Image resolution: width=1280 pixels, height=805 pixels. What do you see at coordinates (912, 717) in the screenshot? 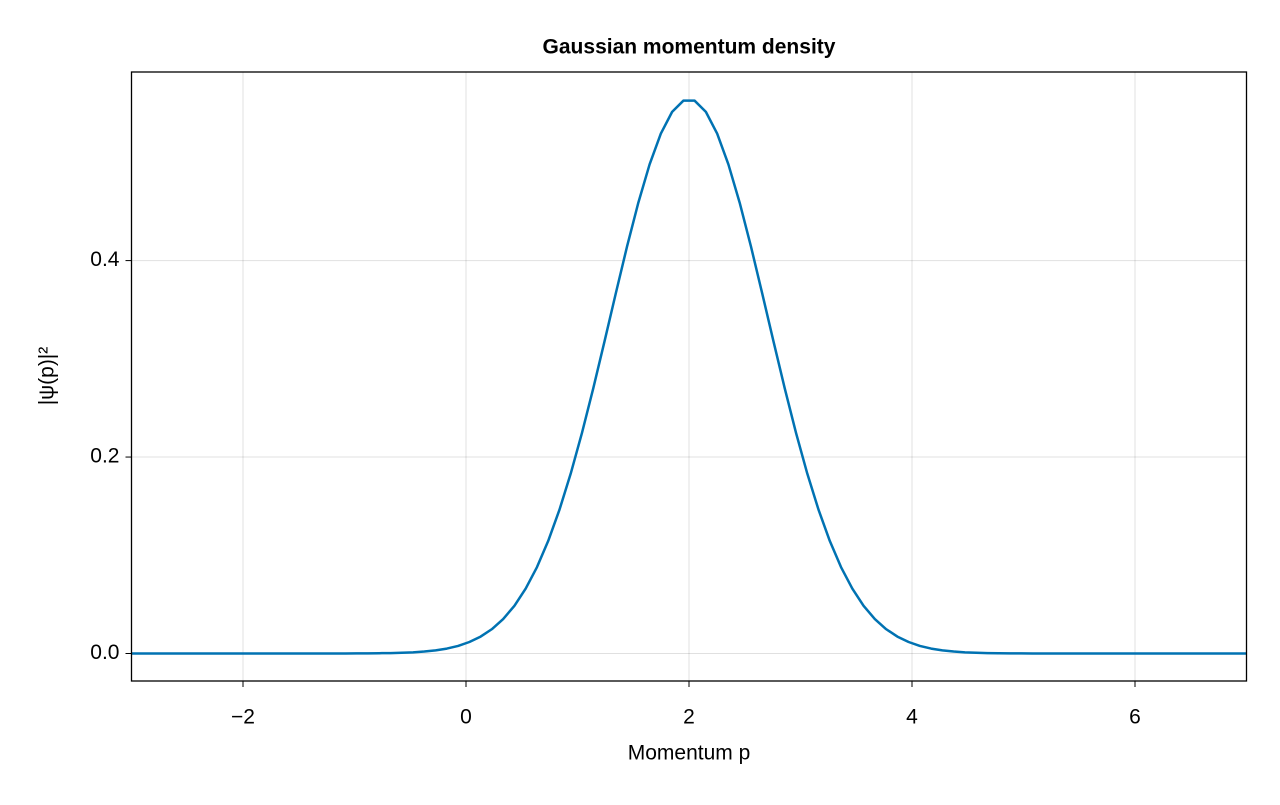
I see `x-tick-label: 4` at bounding box center [912, 717].